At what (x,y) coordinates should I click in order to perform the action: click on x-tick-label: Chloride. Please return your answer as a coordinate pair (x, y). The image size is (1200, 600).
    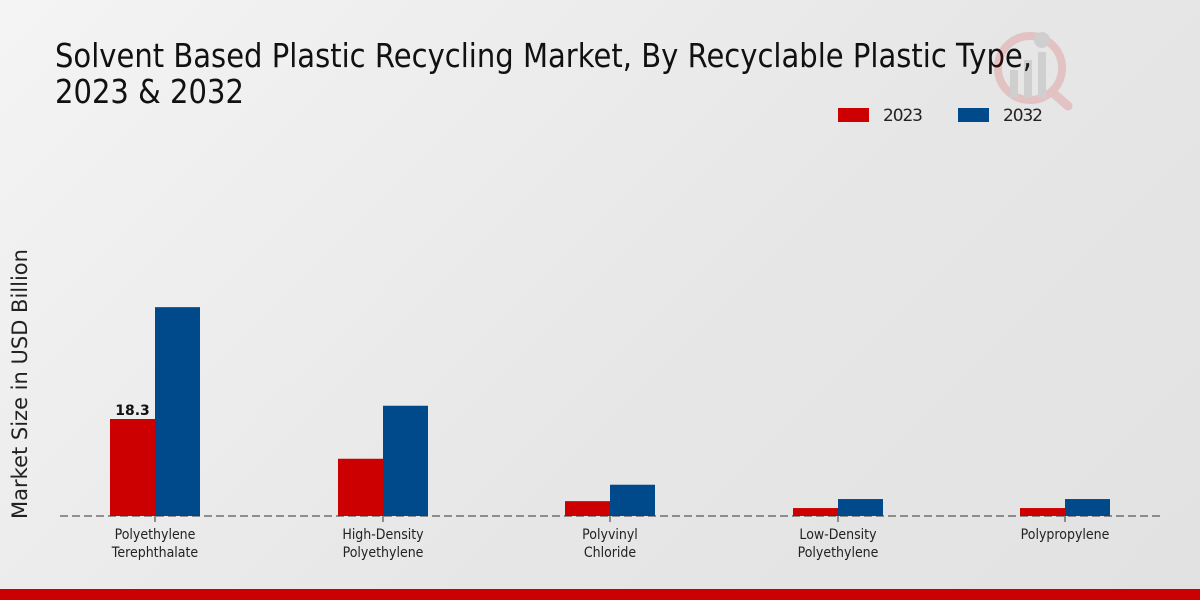
    Looking at the image, I should click on (610, 553).